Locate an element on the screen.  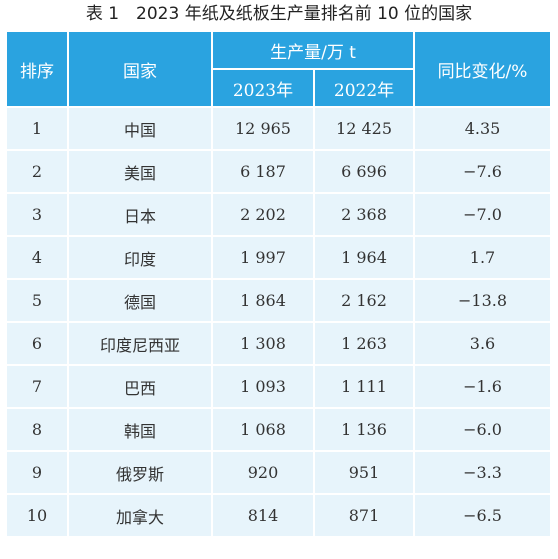
cell-2023: 1 308 is located at coordinates (263, 343).